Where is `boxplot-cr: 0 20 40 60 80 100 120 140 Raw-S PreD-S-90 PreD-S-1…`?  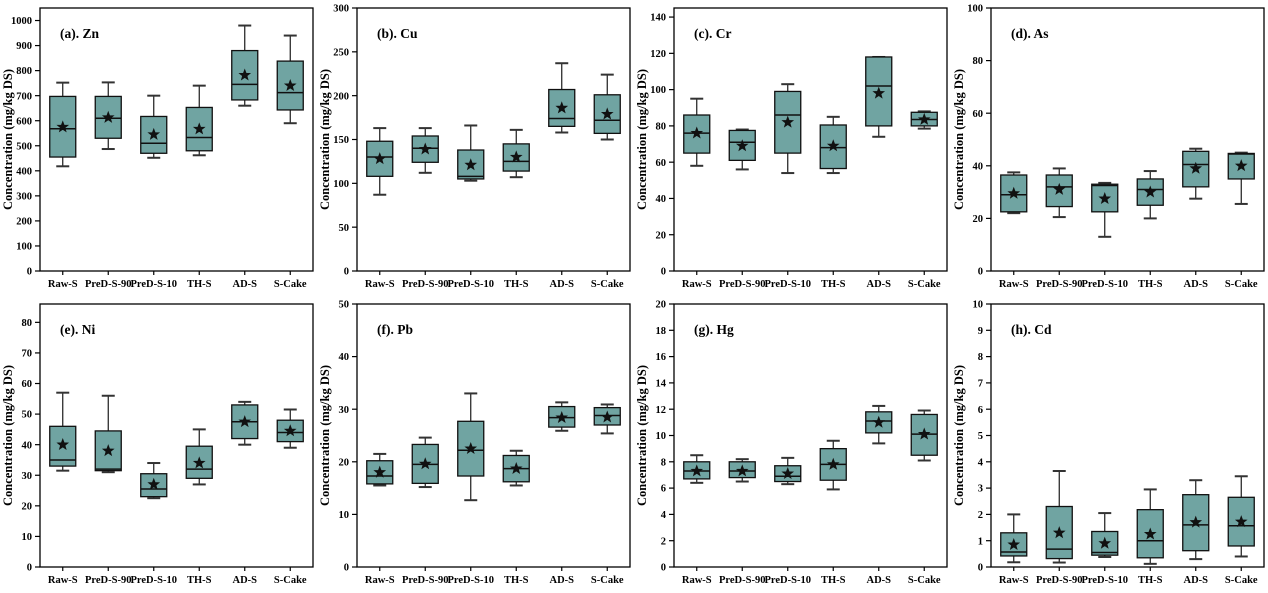 boxplot-cr: 0 20 40 60 80 100 120 140 Raw-S PreD-S-90 PreD-S-1… is located at coordinates (791, 148).